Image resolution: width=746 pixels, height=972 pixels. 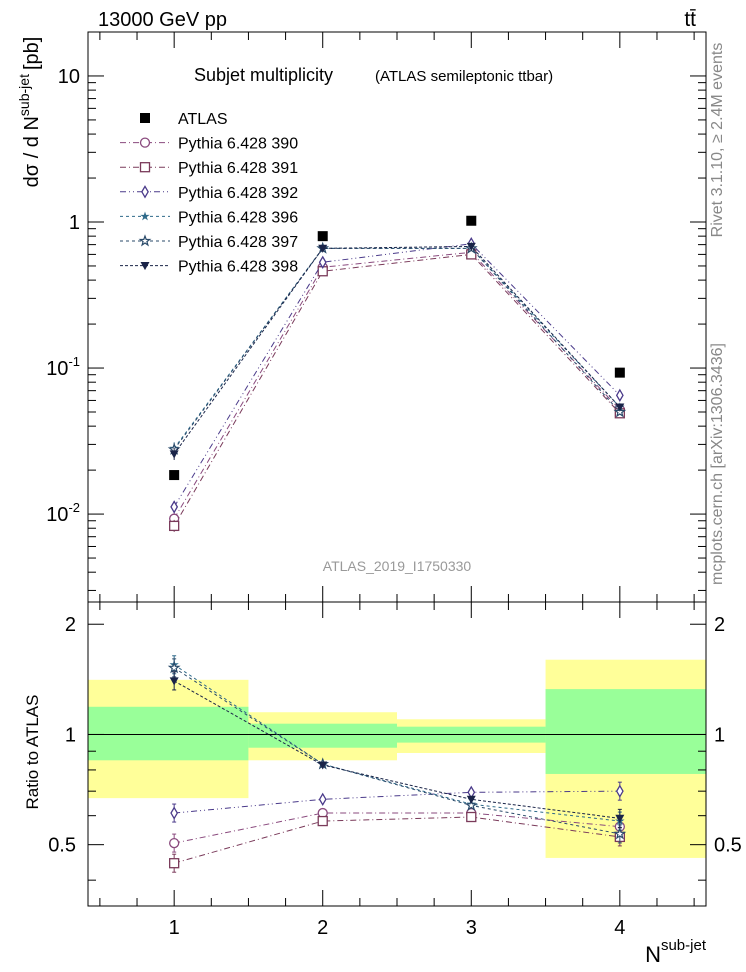 I want to click on ratio-y-axis-label: Ratio to ATLAS, so click(x=32, y=752).